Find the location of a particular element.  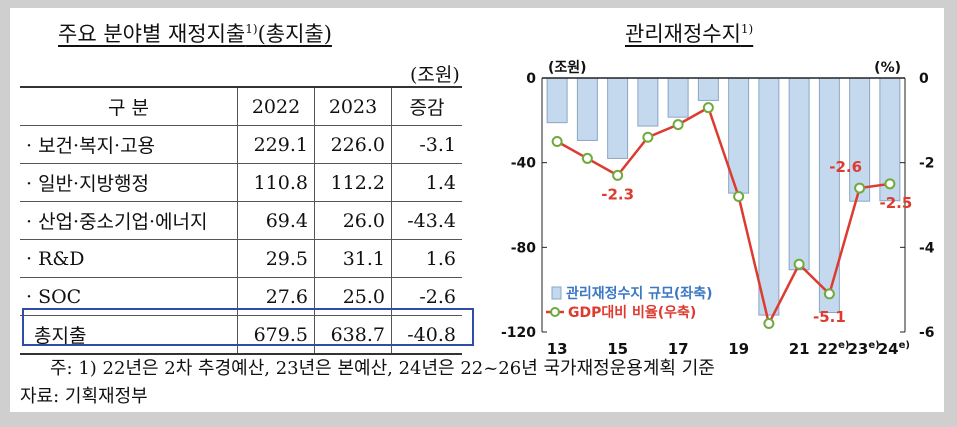

right-tick-label: 0 is located at coordinates (924, 79).